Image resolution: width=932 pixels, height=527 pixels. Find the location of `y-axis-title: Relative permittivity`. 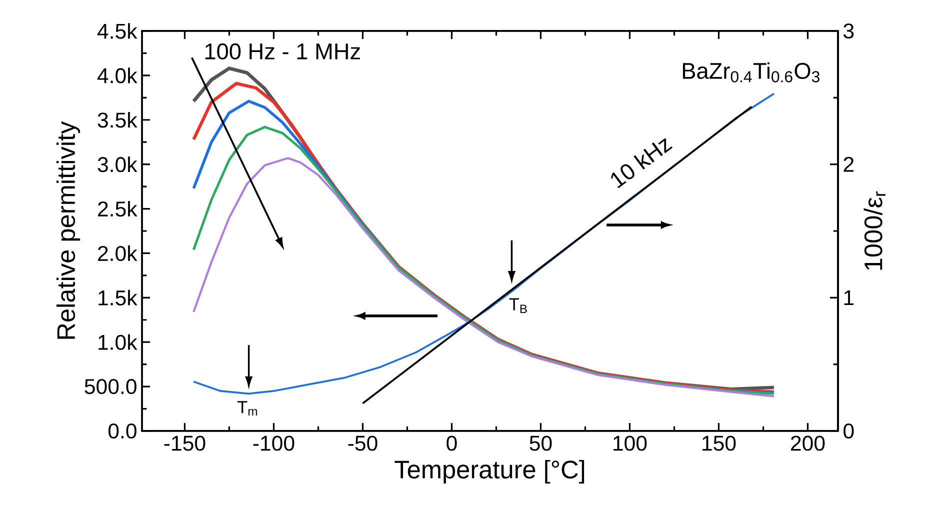

y-axis-title: Relative permittivity is located at coordinates (68, 230).